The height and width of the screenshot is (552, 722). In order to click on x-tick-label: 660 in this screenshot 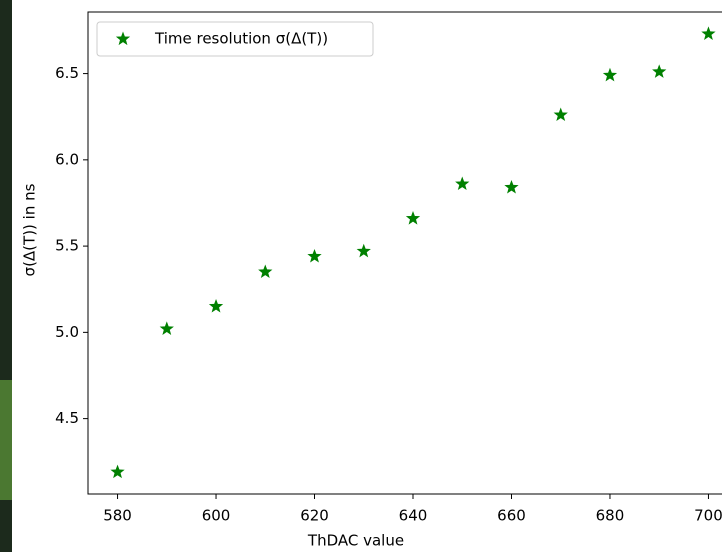, I will do `click(511, 516)`.